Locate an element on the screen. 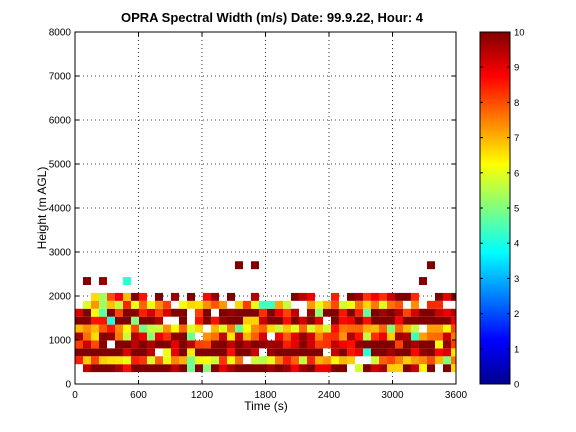 This screenshot has width=576, height=432. colorbar-tick-label: 9 is located at coordinates (516, 68).